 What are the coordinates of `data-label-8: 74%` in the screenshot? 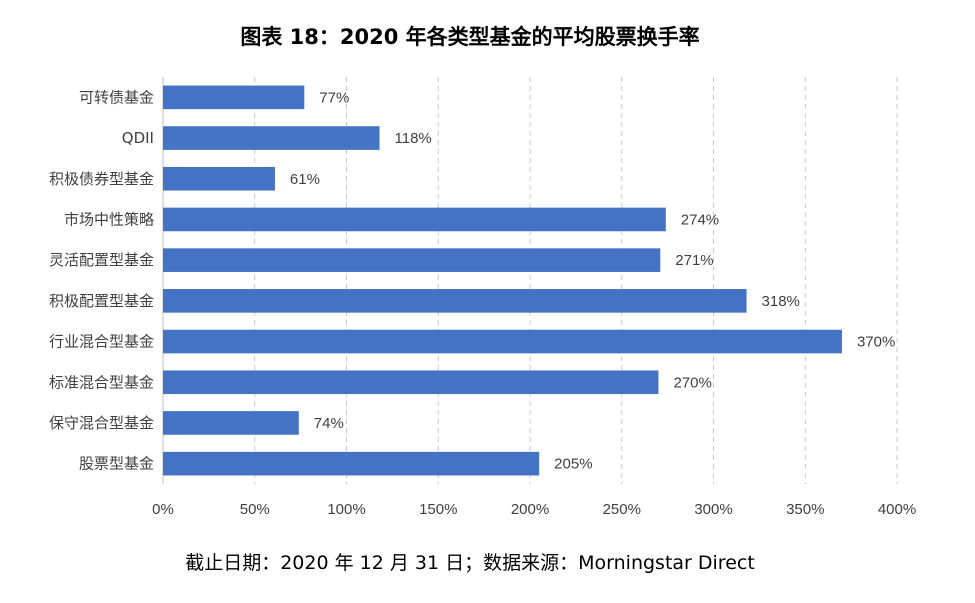 It's located at (329, 423).